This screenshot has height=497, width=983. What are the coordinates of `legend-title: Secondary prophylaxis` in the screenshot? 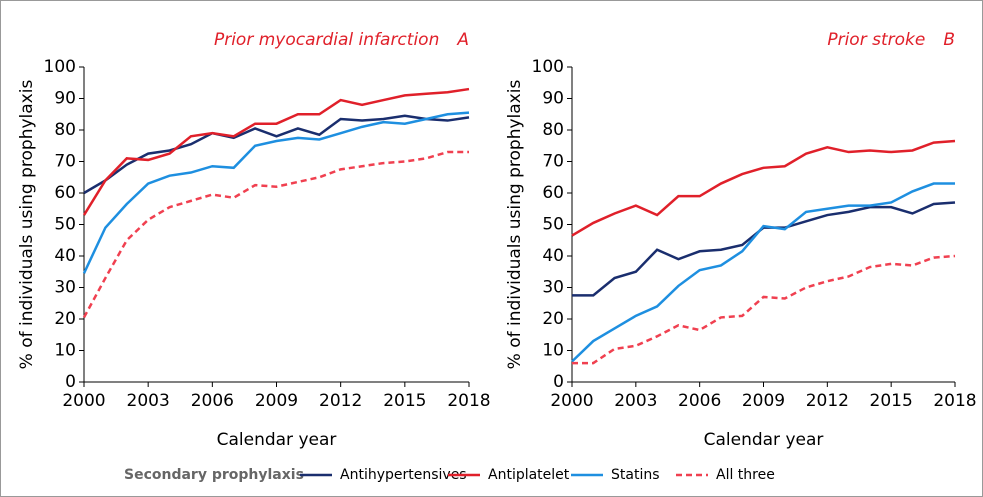 It's located at (214, 475).